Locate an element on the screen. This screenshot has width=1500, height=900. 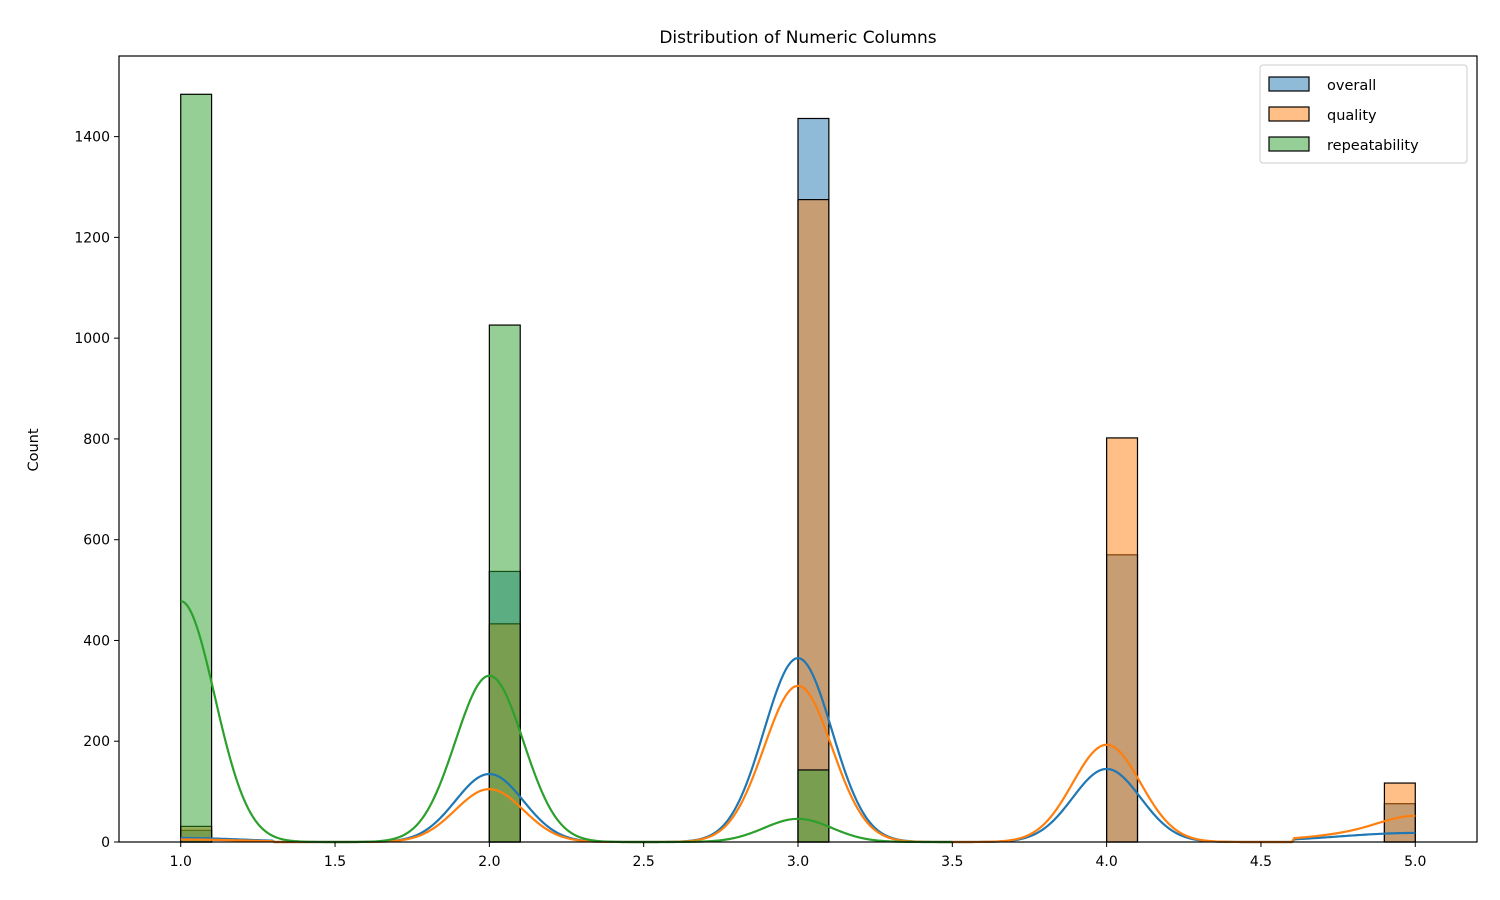
x-tick-label: 2.0 is located at coordinates (489, 862).